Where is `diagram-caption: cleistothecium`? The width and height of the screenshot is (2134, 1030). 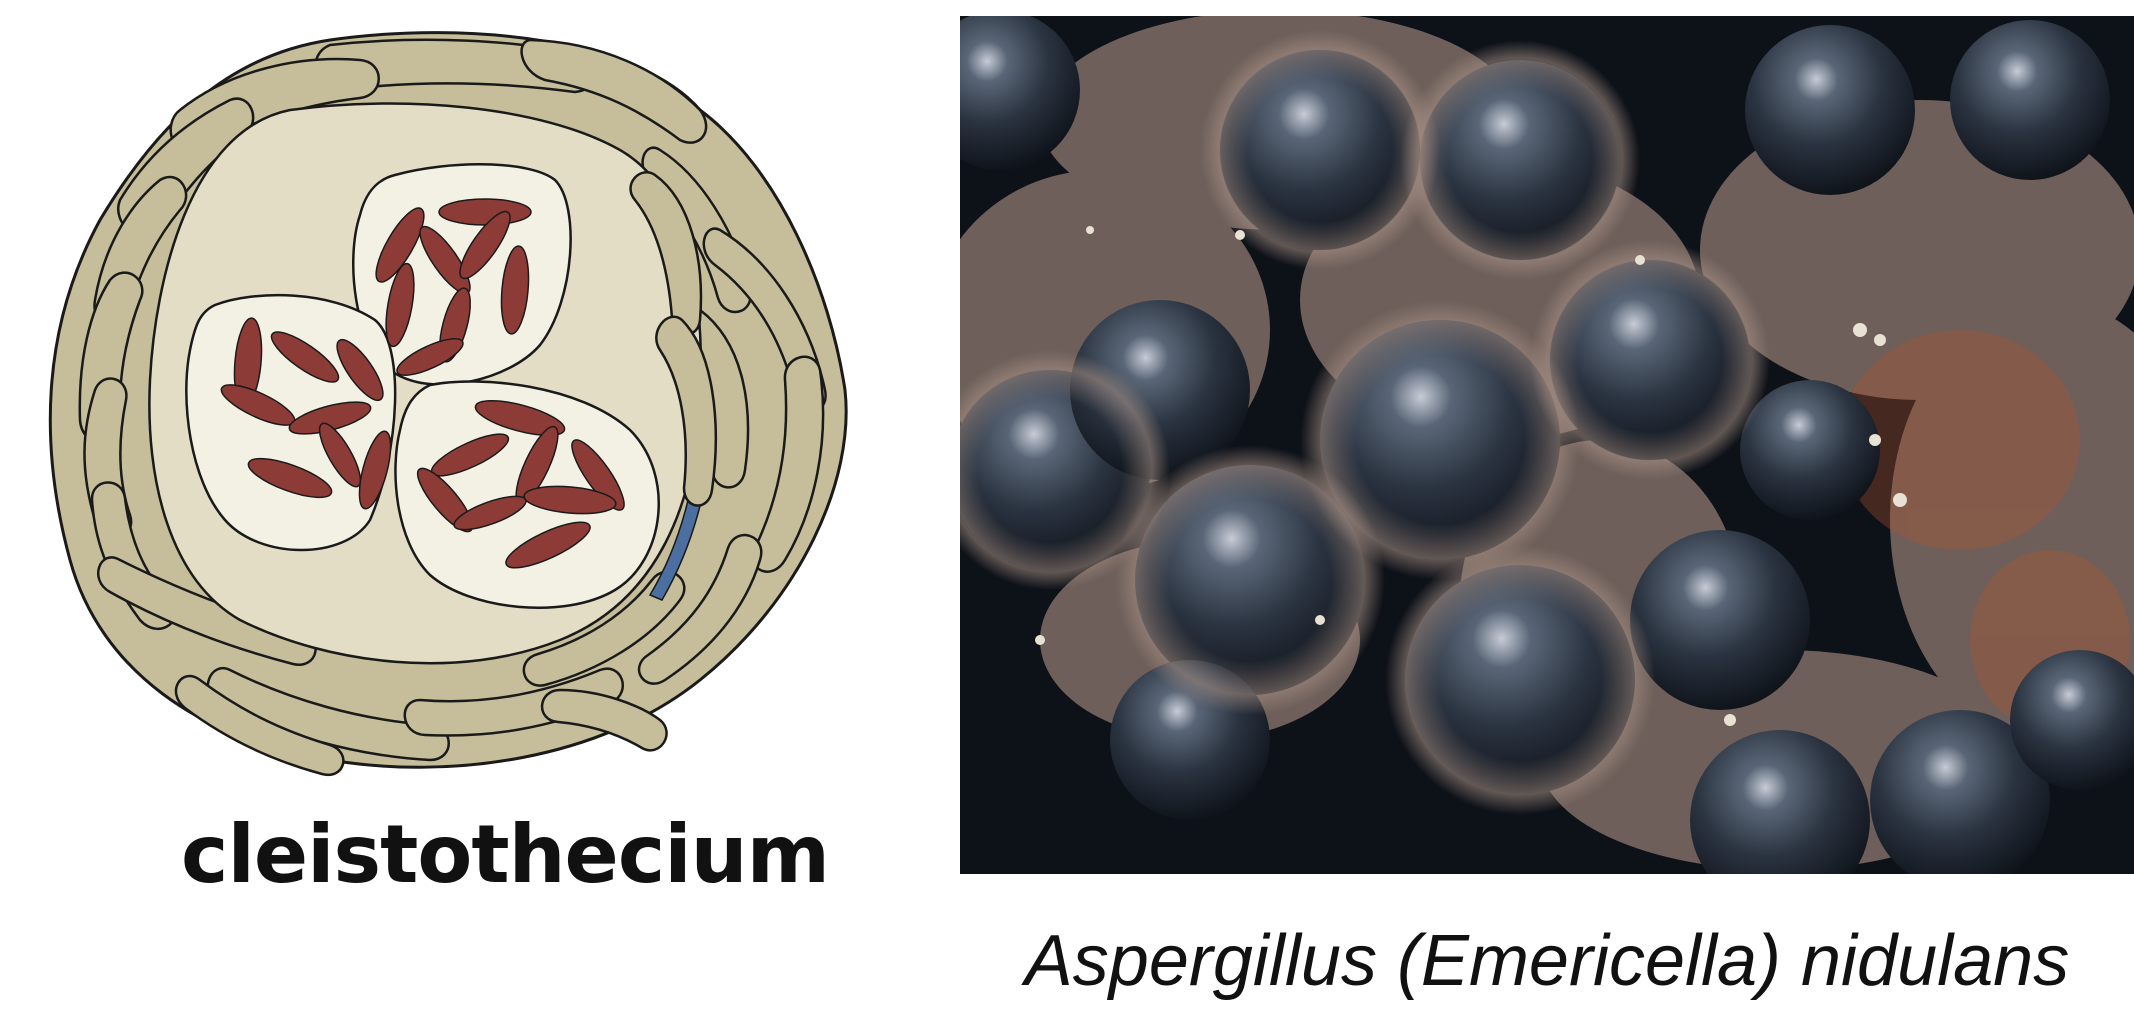 diagram-caption: cleistothecium is located at coordinates (505, 854).